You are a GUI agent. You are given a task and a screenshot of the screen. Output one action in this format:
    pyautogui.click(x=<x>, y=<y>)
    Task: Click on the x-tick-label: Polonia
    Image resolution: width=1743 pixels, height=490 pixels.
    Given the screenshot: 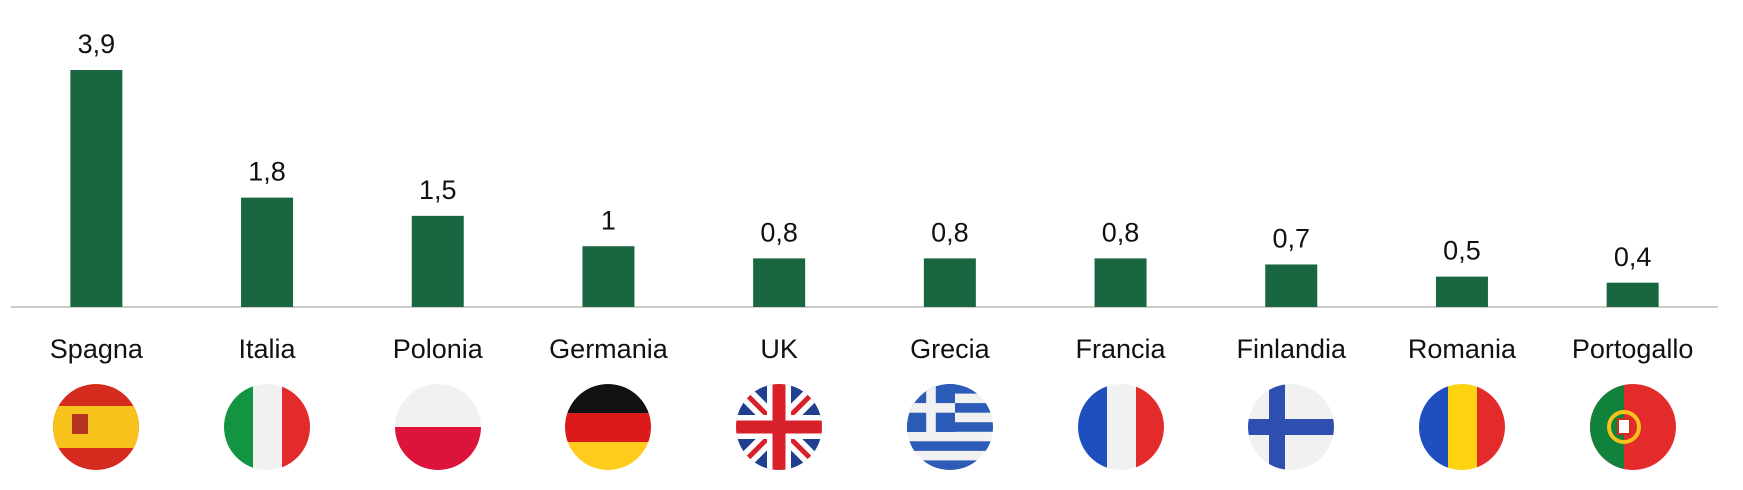 What is the action you would take?
    pyautogui.click(x=438, y=349)
    